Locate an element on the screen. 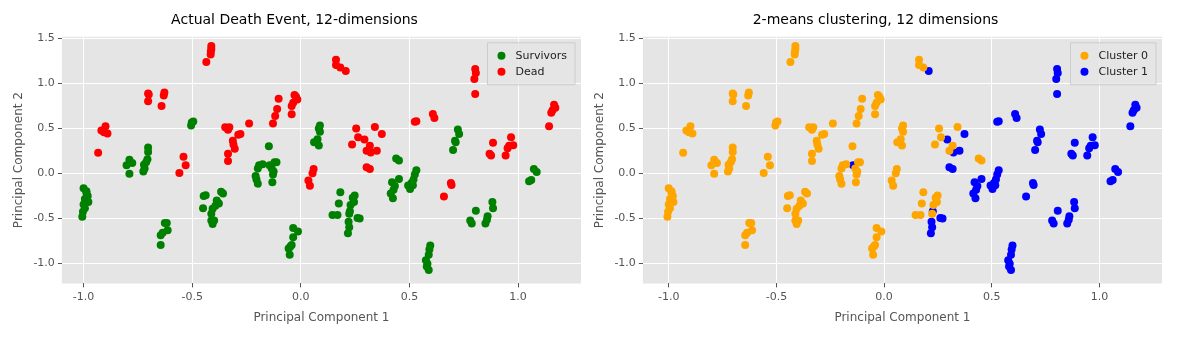 The image size is (1178, 337). chart-title: Actual Death Event, 12-dimensions is located at coordinates (294, 19).